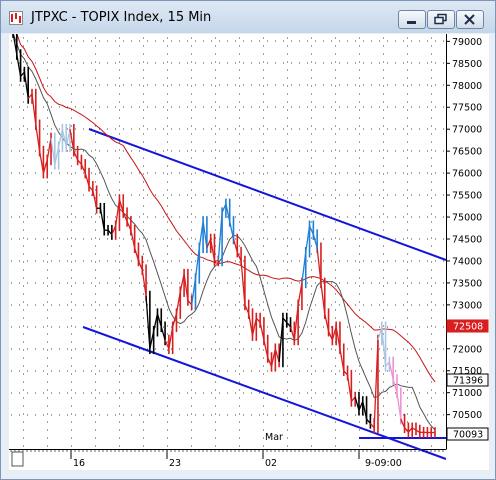 Image resolution: width=496 pixels, height=480 pixels. I want to click on y-tick-label: 73000, so click(467, 305).